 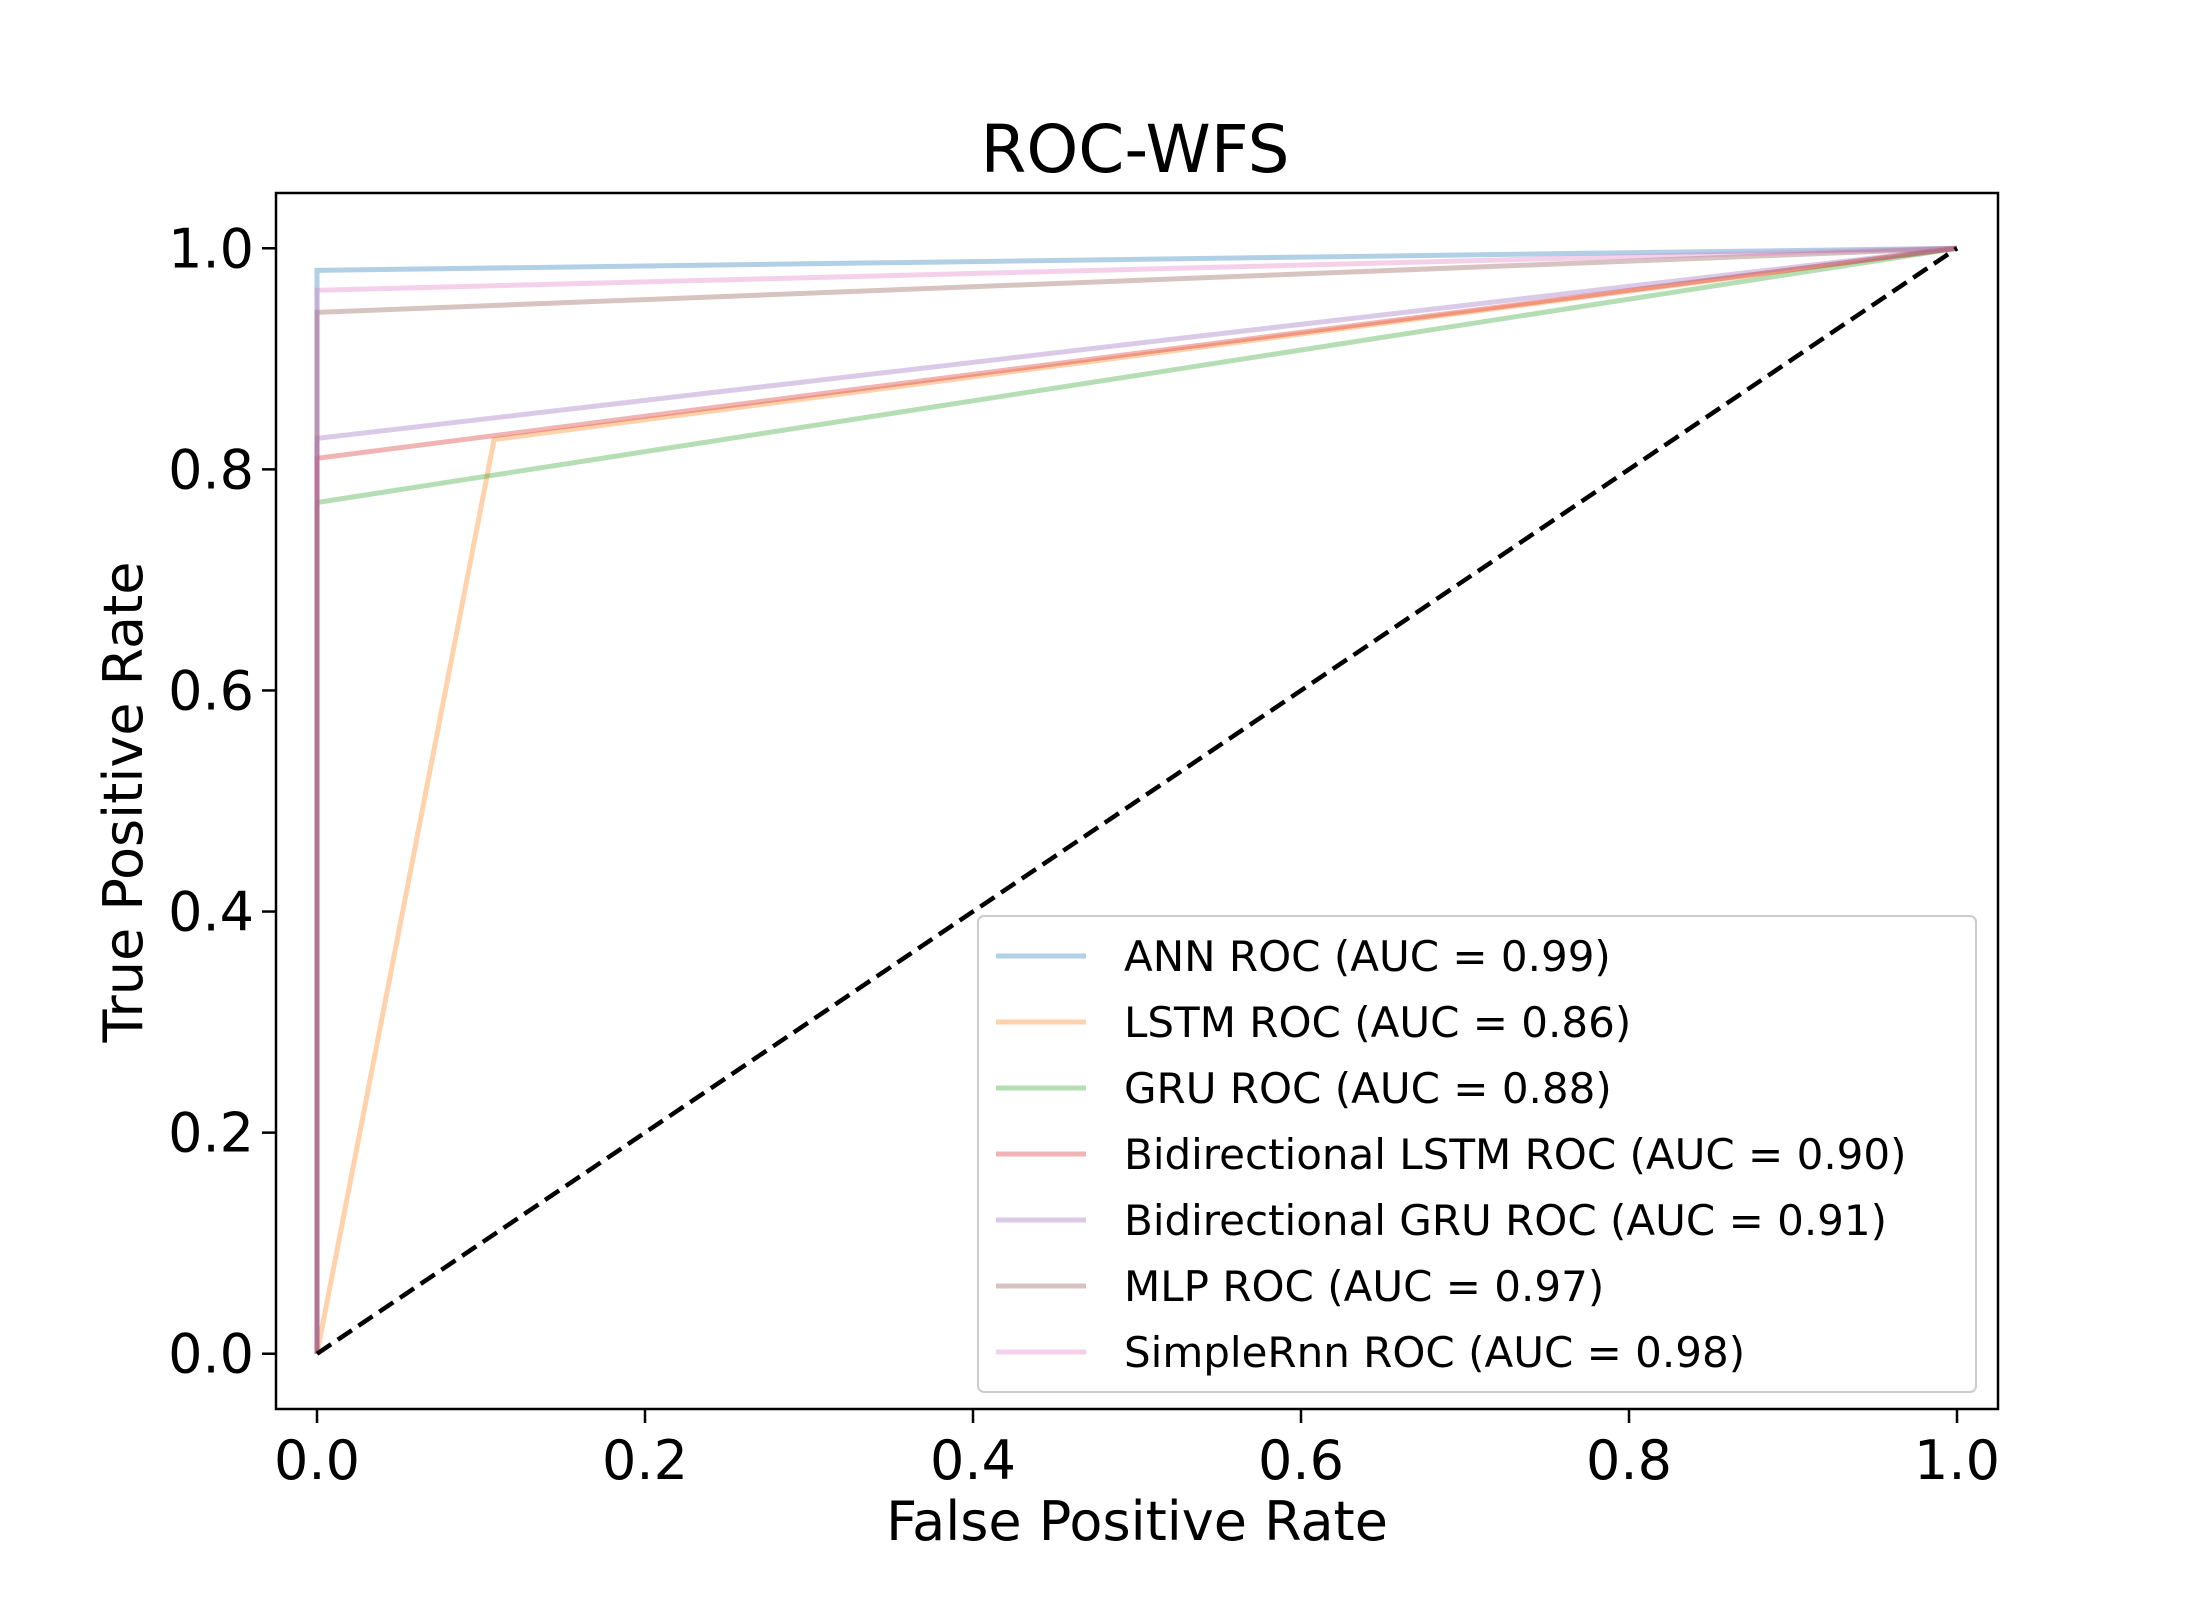 What do you see at coordinates (1135, 149) in the screenshot?
I see `chart-title: ROC-WFS` at bounding box center [1135, 149].